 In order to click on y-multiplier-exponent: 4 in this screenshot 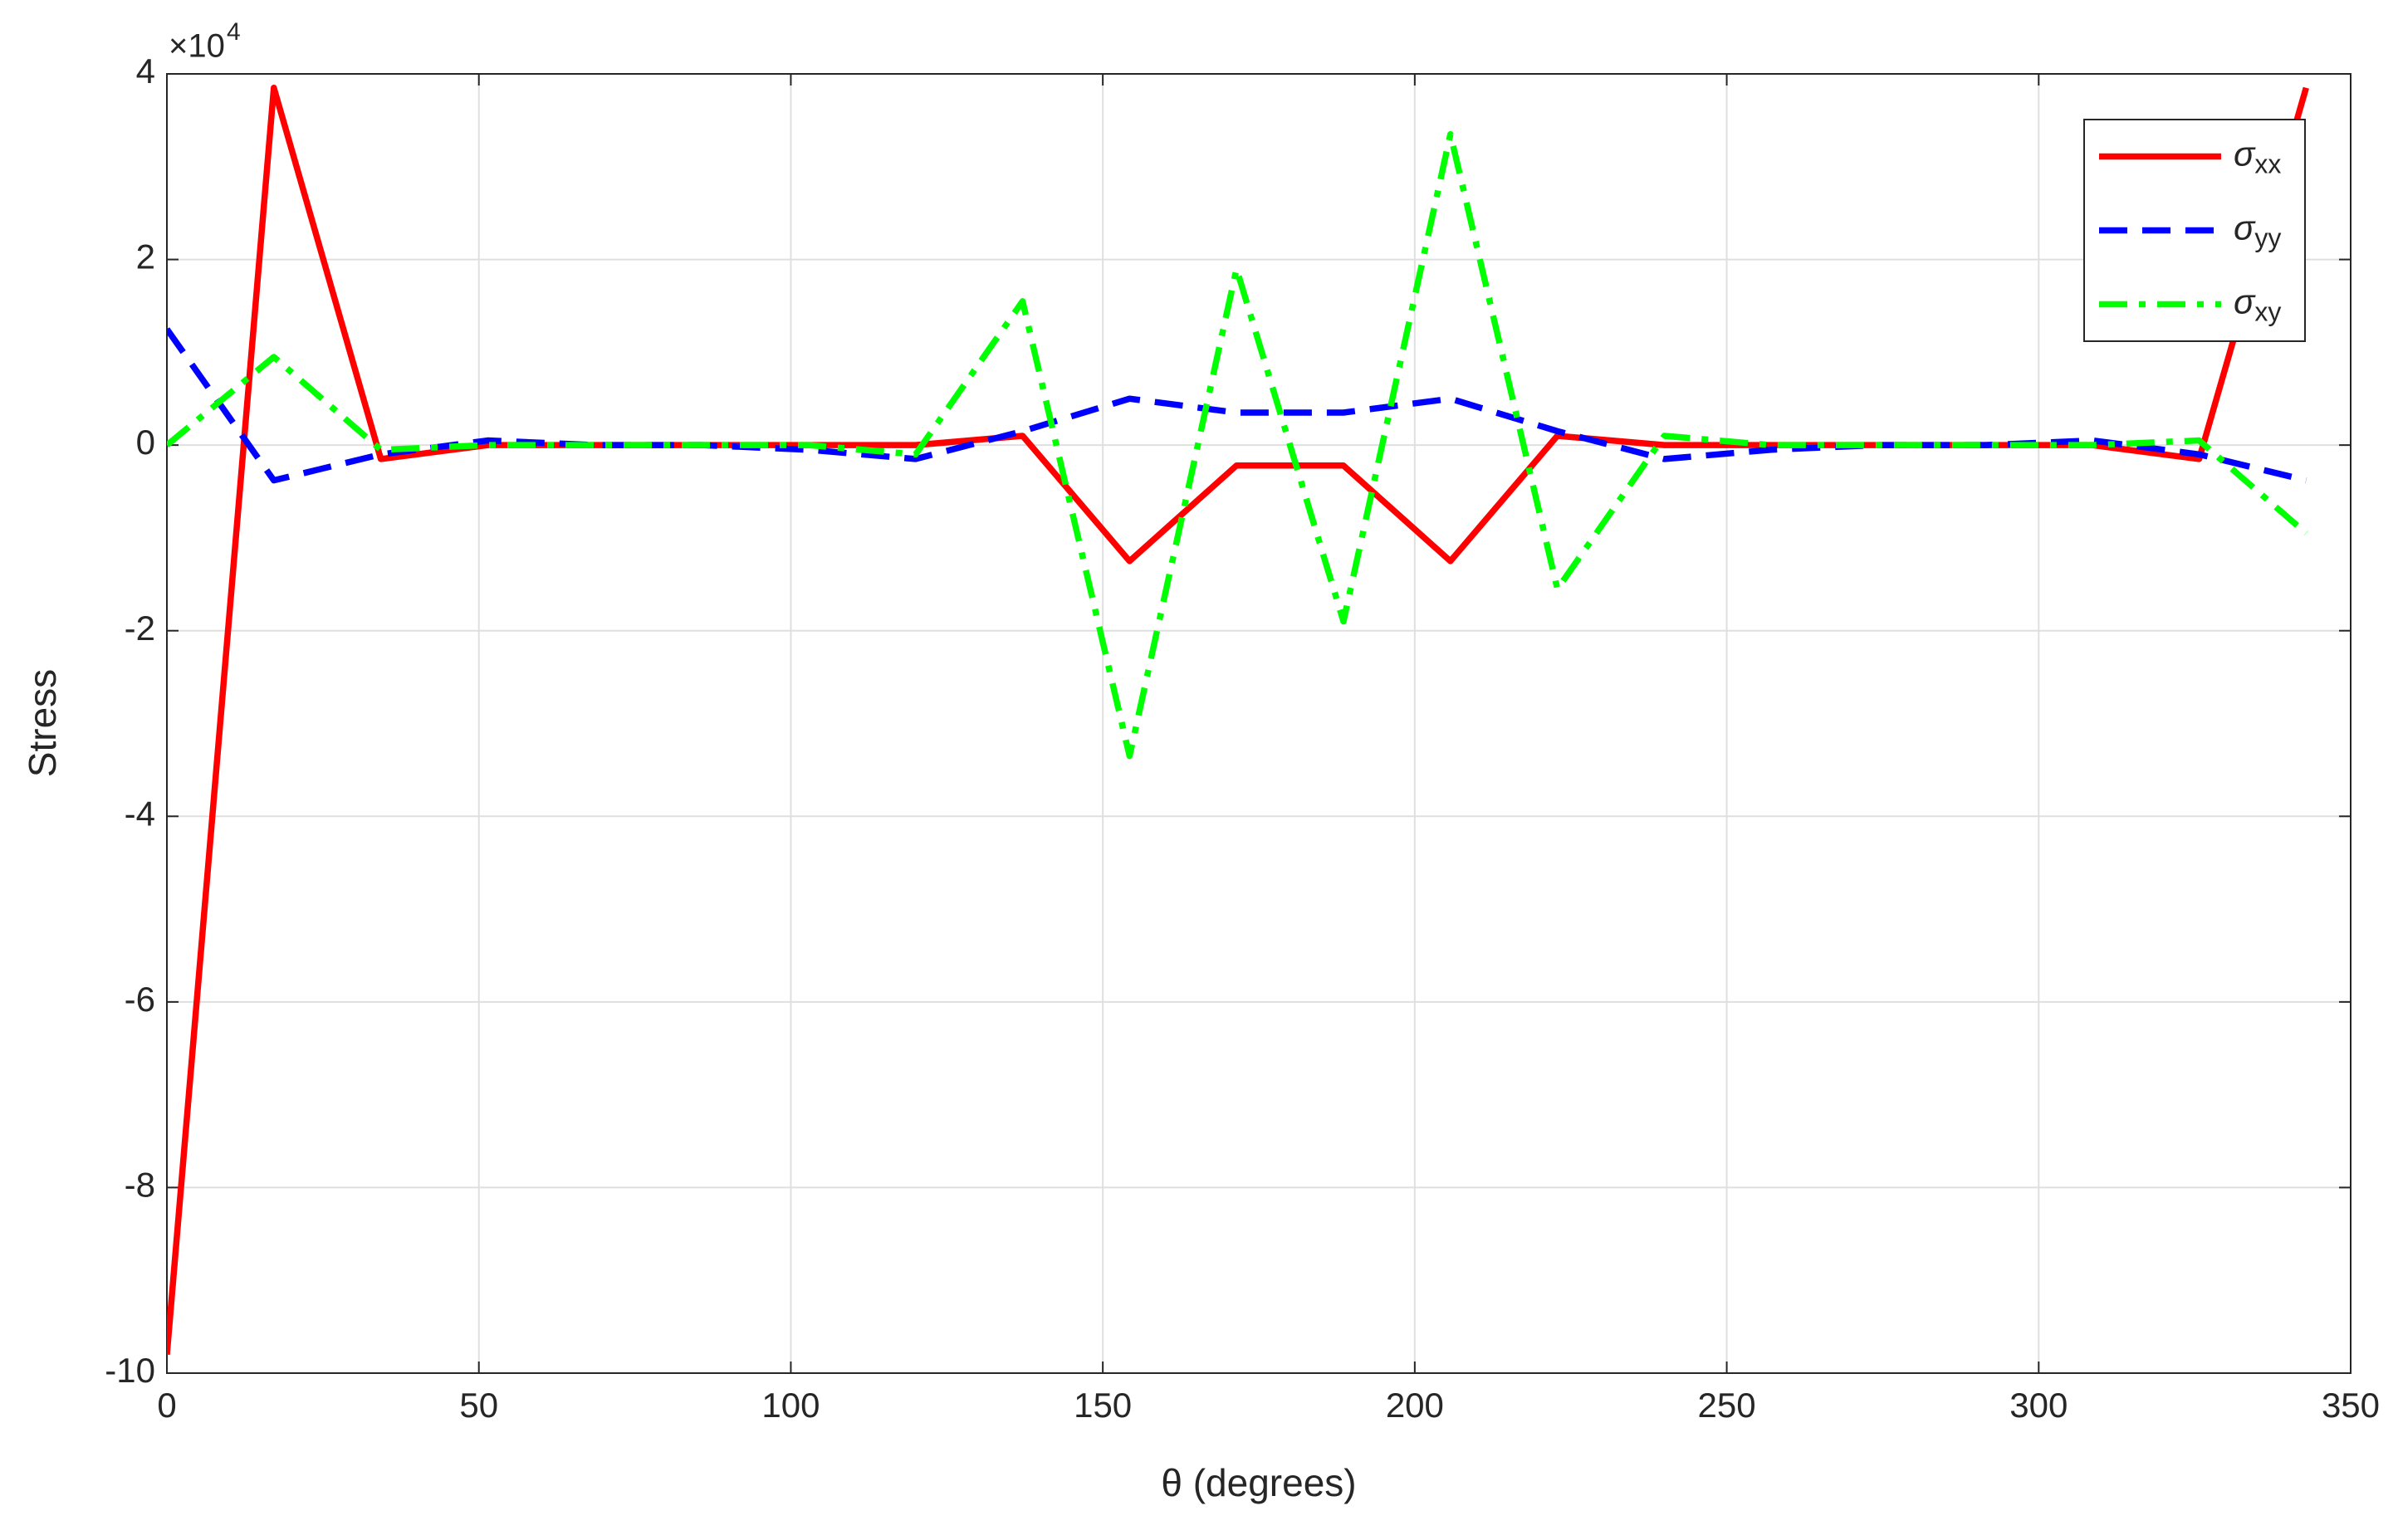, I will do `click(234, 32)`.